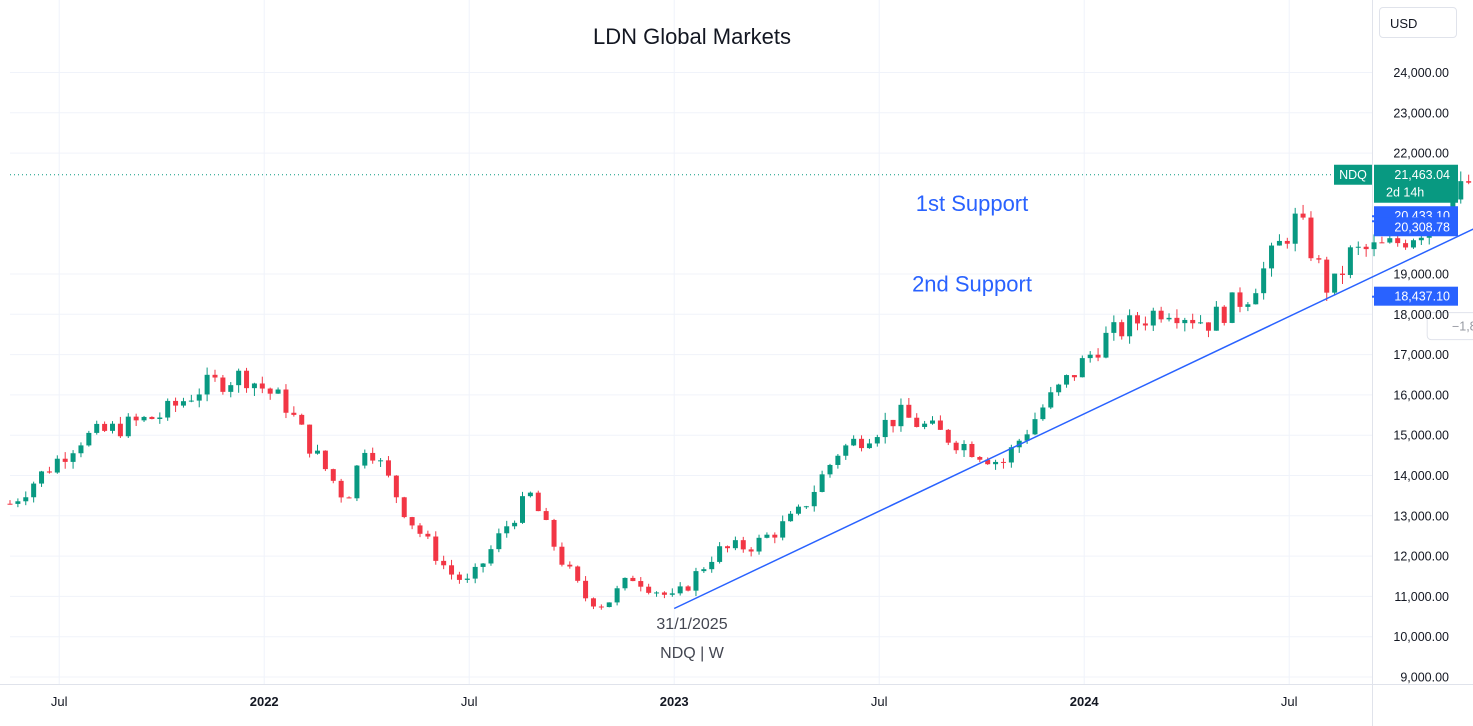 Image resolution: width=1473 pixels, height=726 pixels. Describe the element at coordinates (264, 701) in the screenshot. I see `x-tick-label: 2022` at that location.